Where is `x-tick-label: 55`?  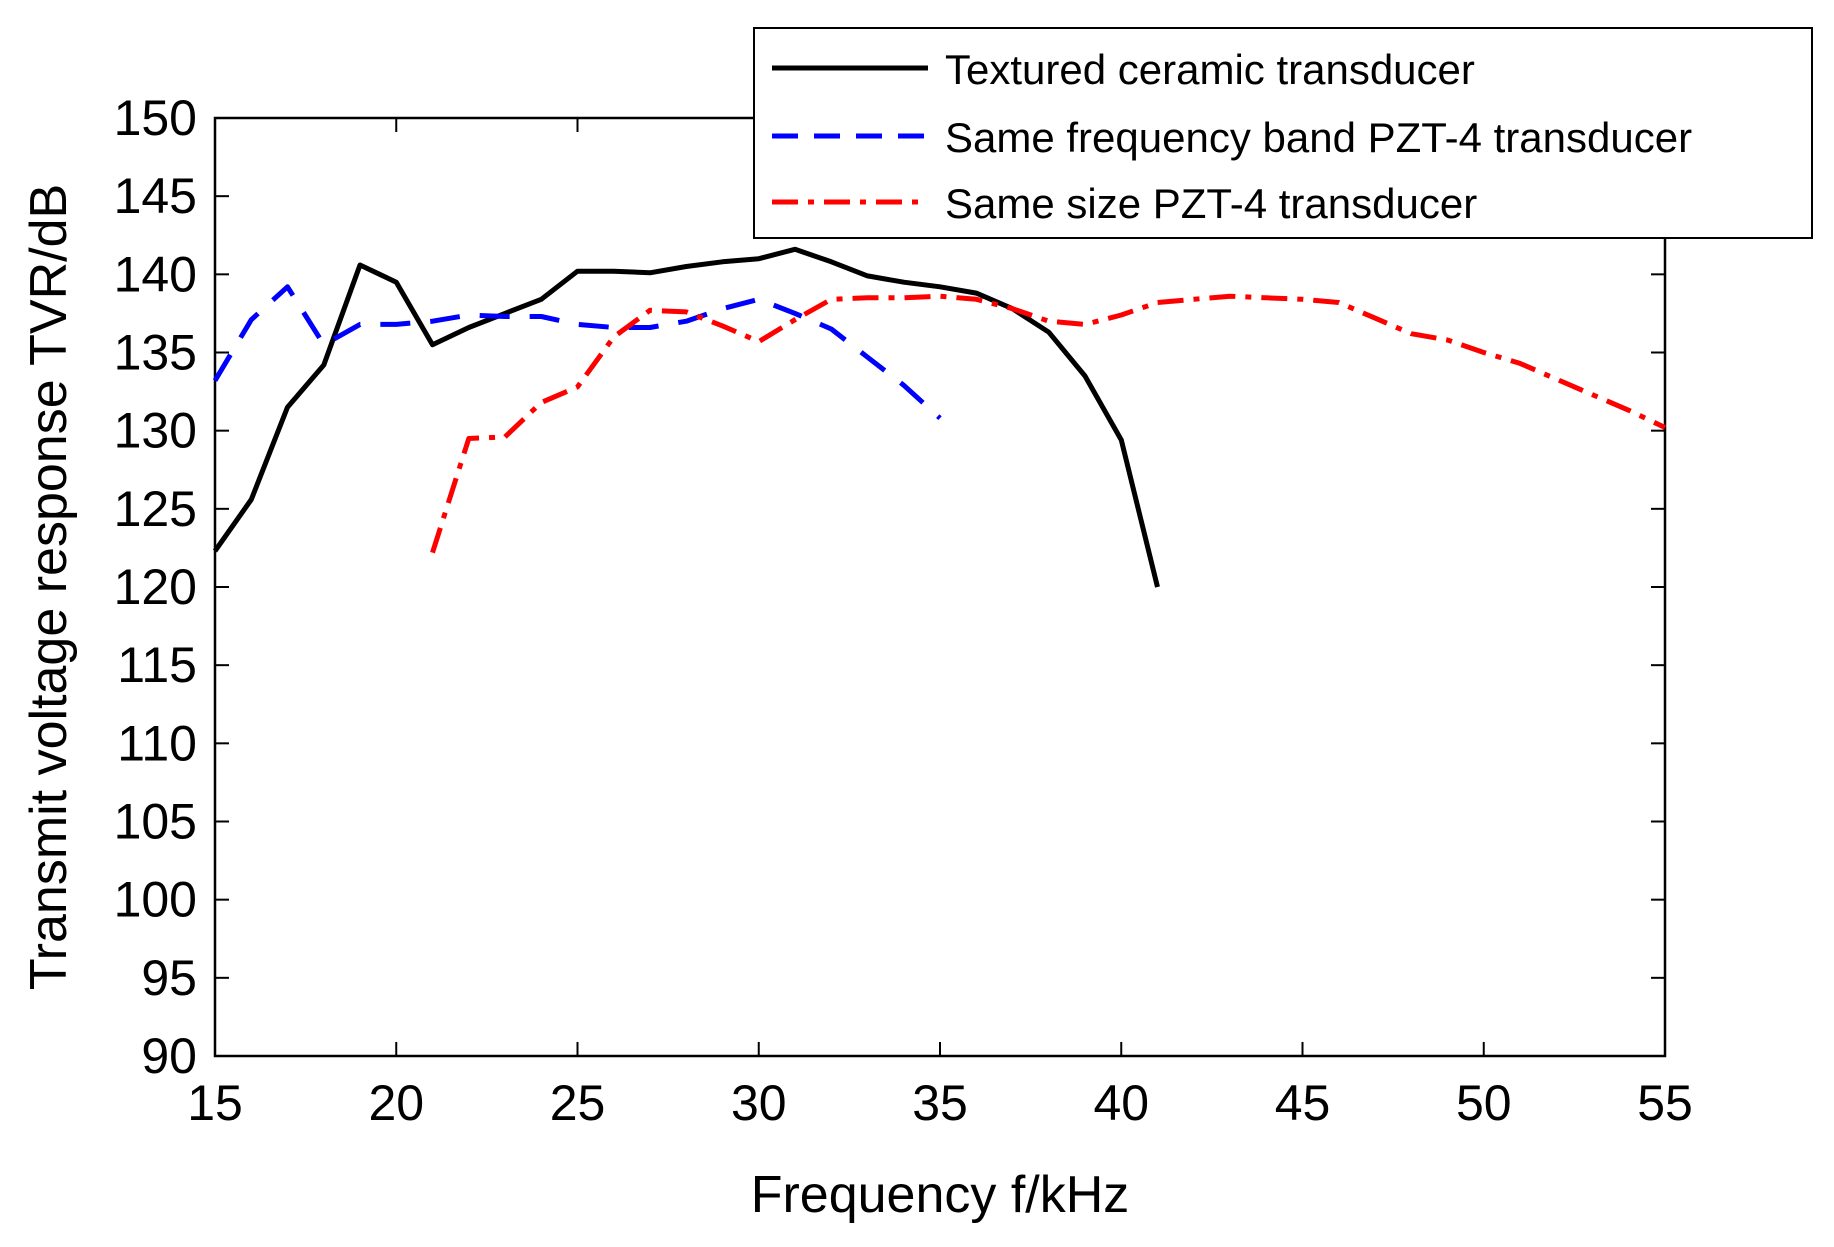 x-tick-label: 55 is located at coordinates (1665, 1103).